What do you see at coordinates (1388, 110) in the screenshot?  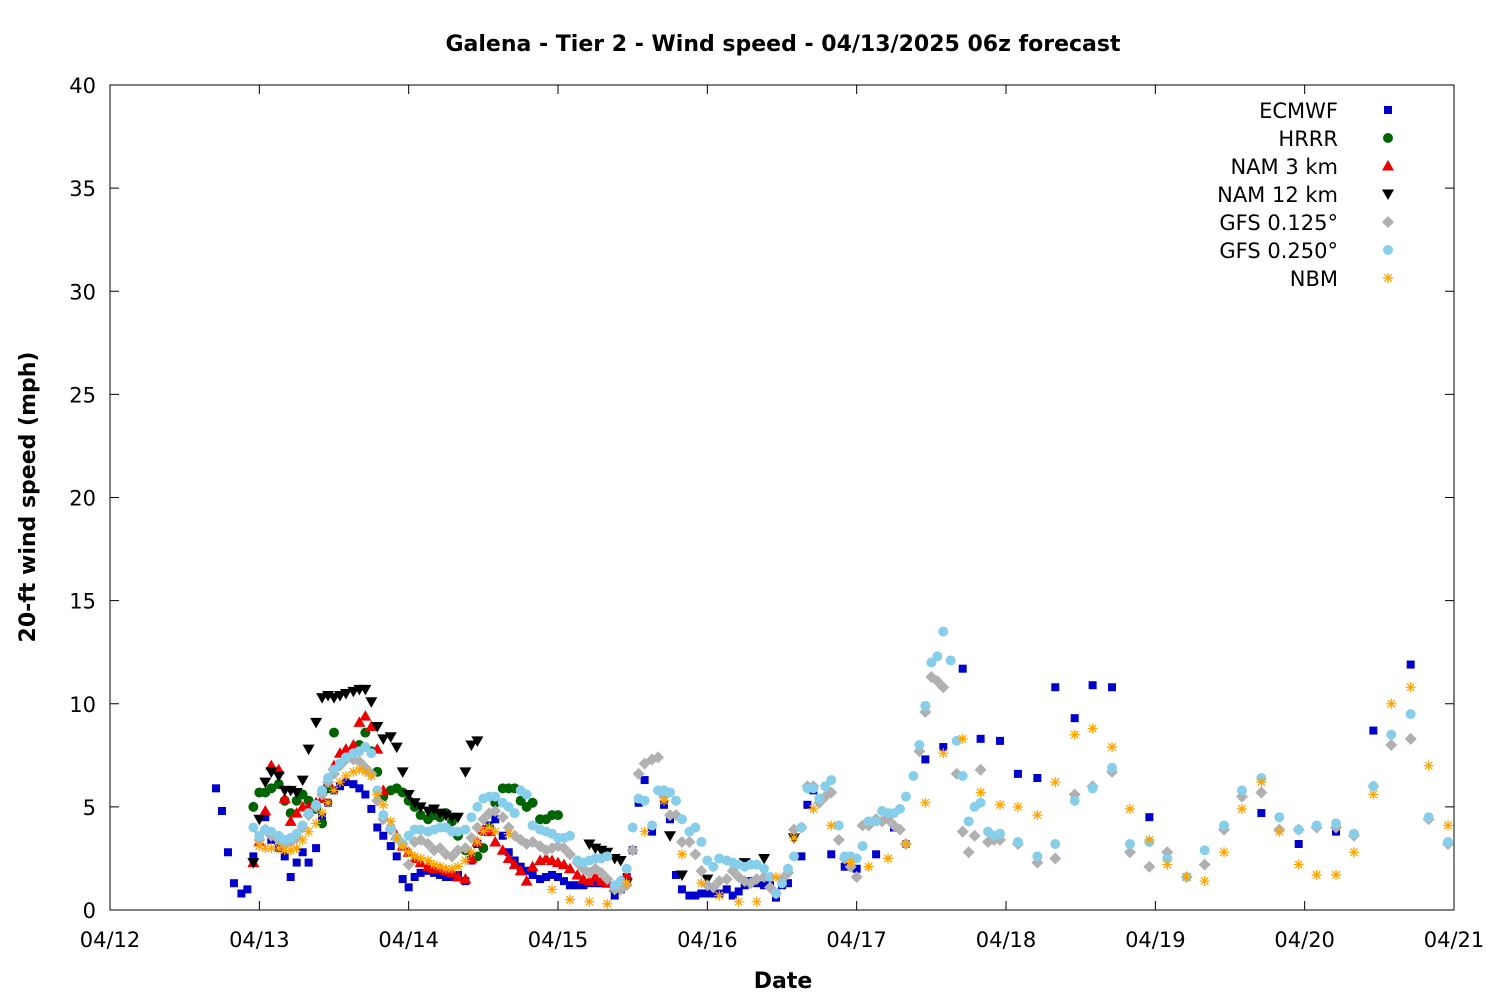 I see `legend-marker` at bounding box center [1388, 110].